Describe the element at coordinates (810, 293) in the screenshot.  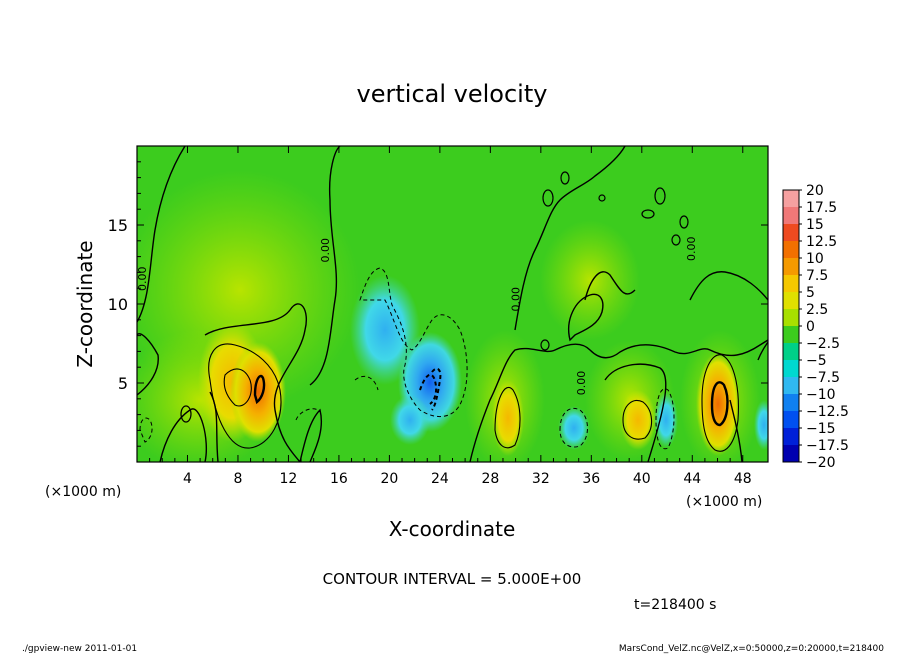
I see `colorbar-label: 5` at that location.